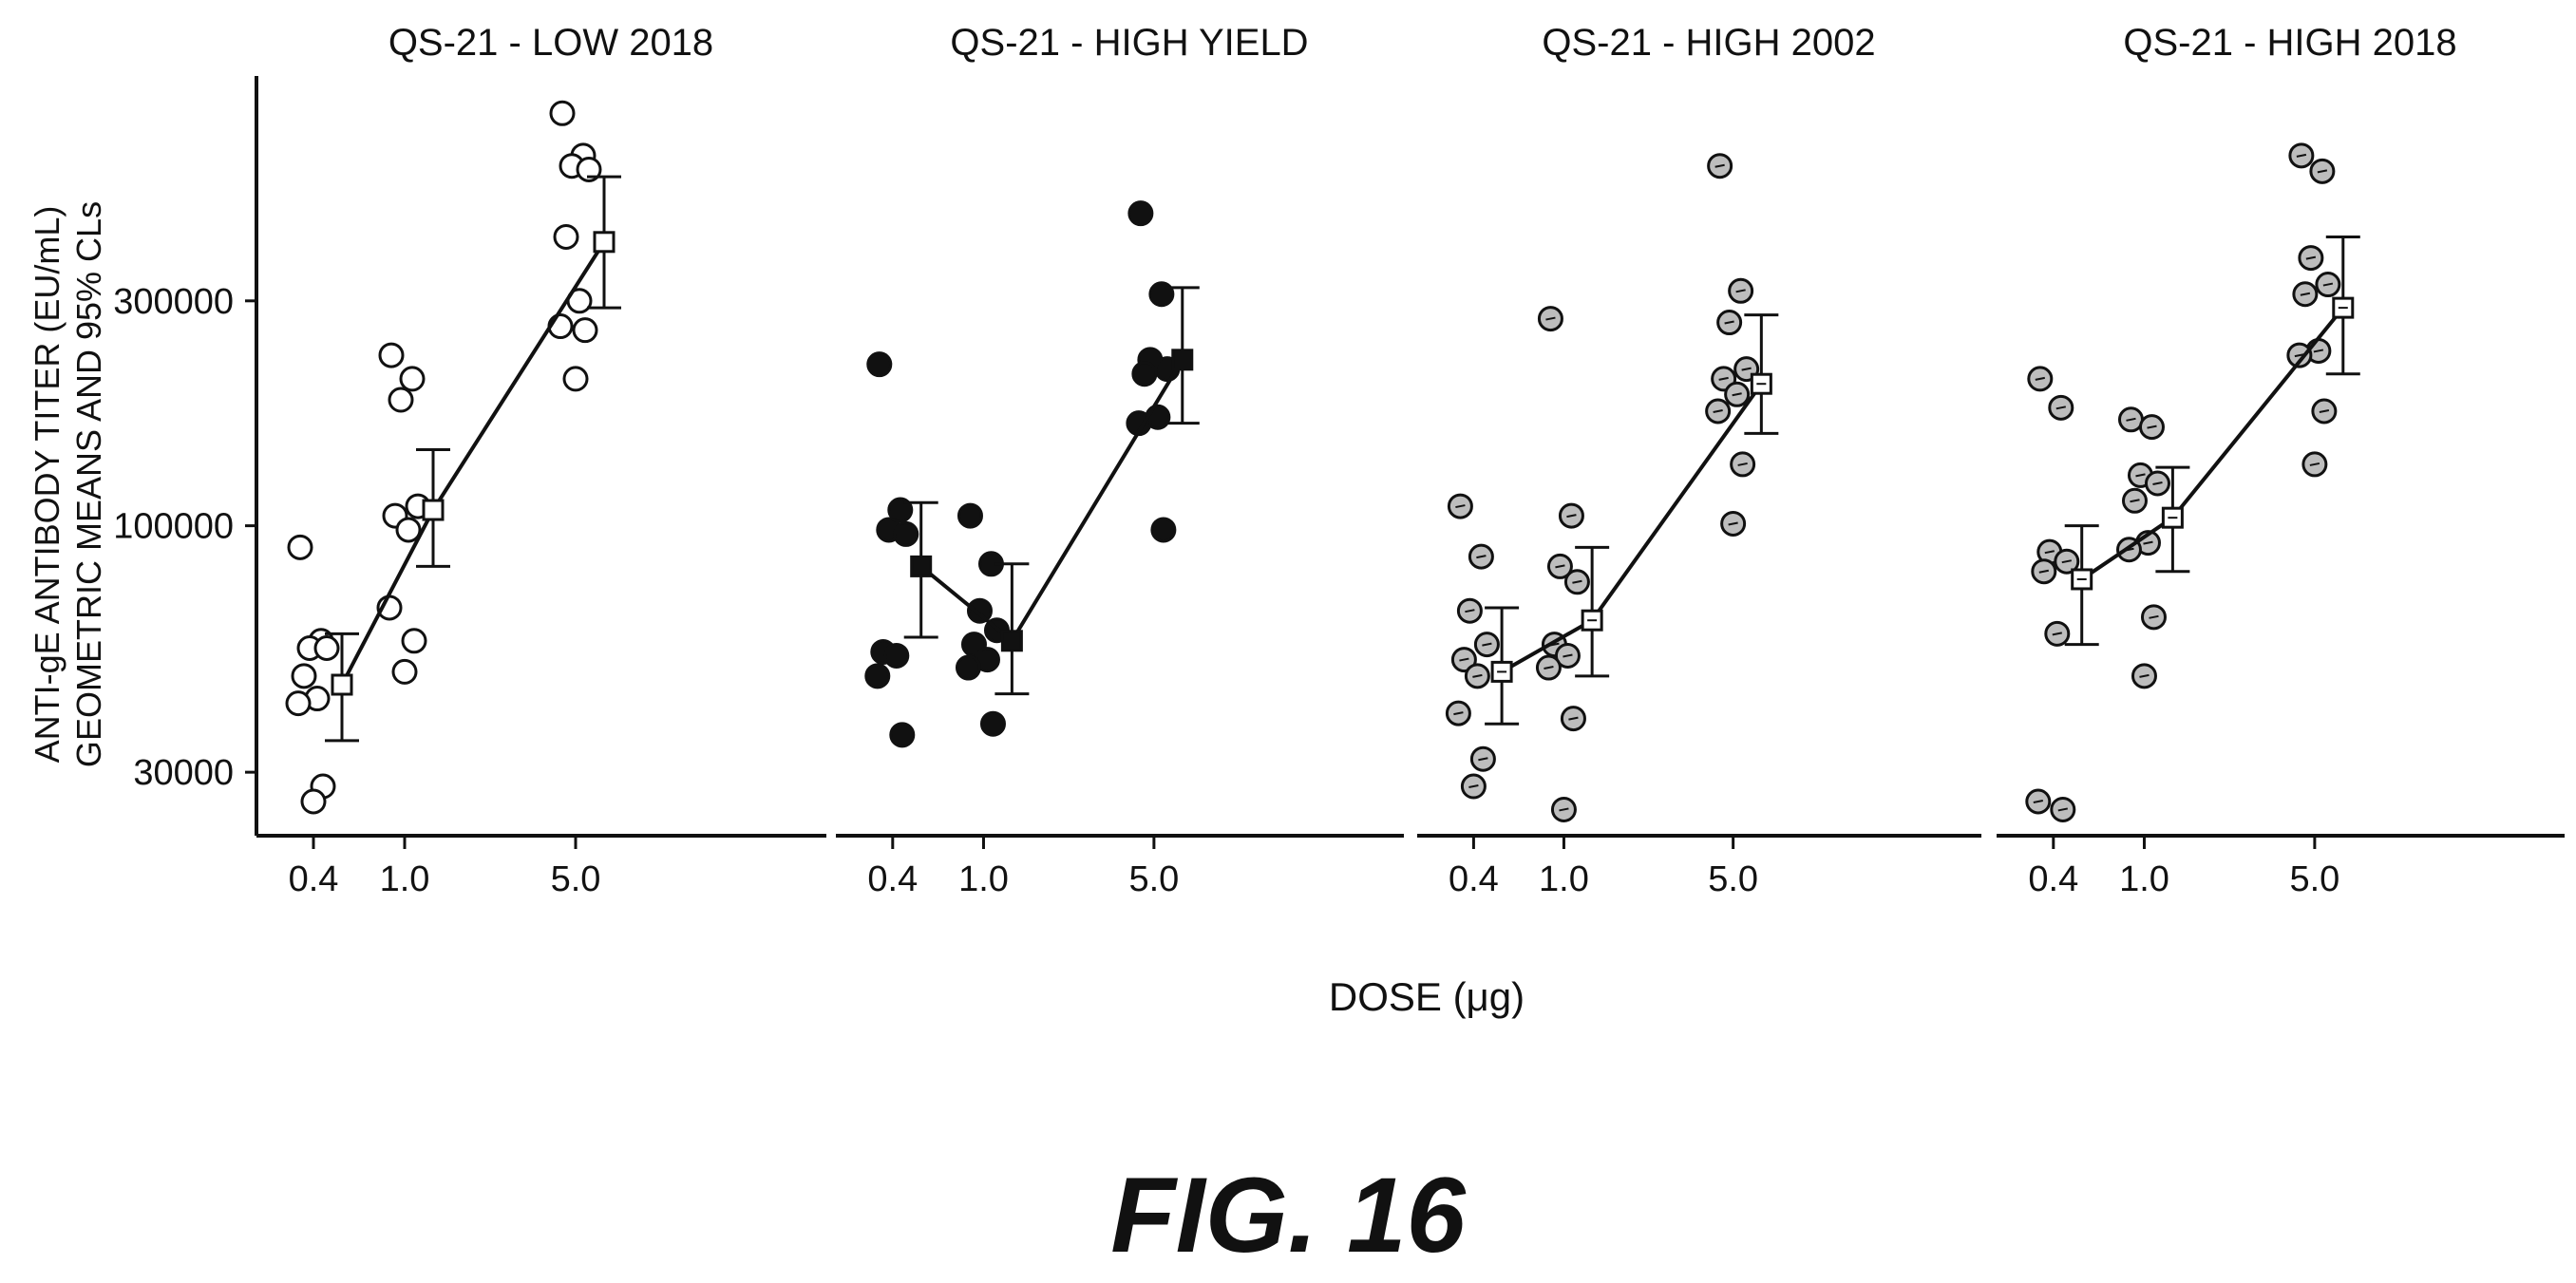 This screenshot has height=1283, width=2576. Describe the element at coordinates (183, 773) in the screenshot. I see `y-tick-label: 30000` at that location.